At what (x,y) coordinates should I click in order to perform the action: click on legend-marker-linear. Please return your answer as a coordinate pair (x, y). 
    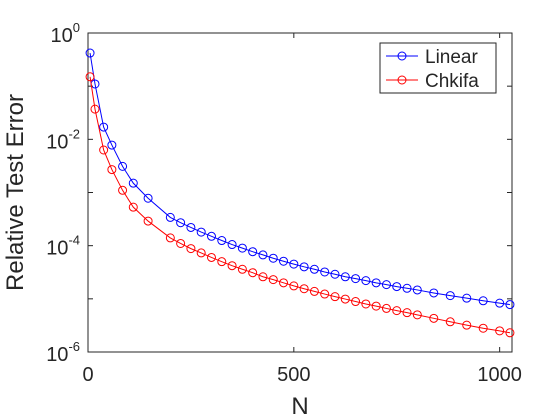
    Looking at the image, I should click on (402, 56).